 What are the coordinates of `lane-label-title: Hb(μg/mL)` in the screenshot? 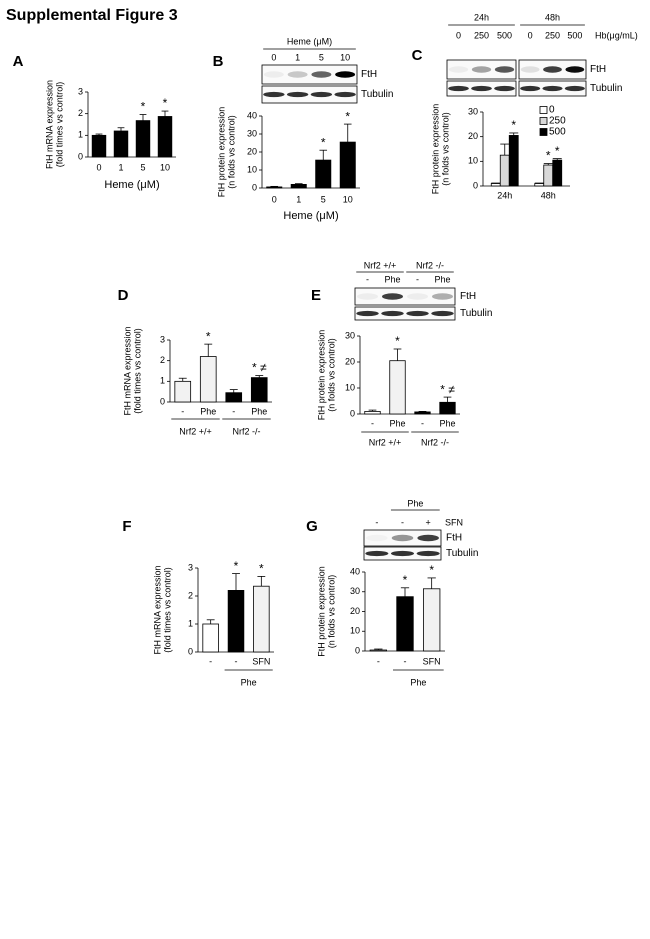 It's located at (616, 35).